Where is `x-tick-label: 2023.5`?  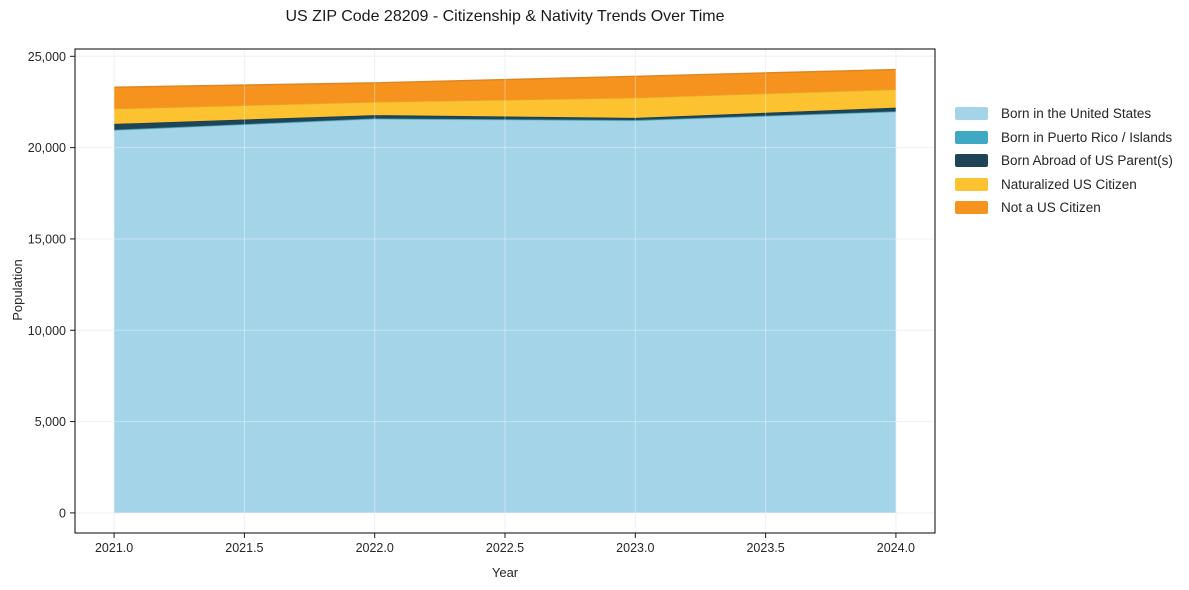
x-tick-label: 2023.5 is located at coordinates (765, 548).